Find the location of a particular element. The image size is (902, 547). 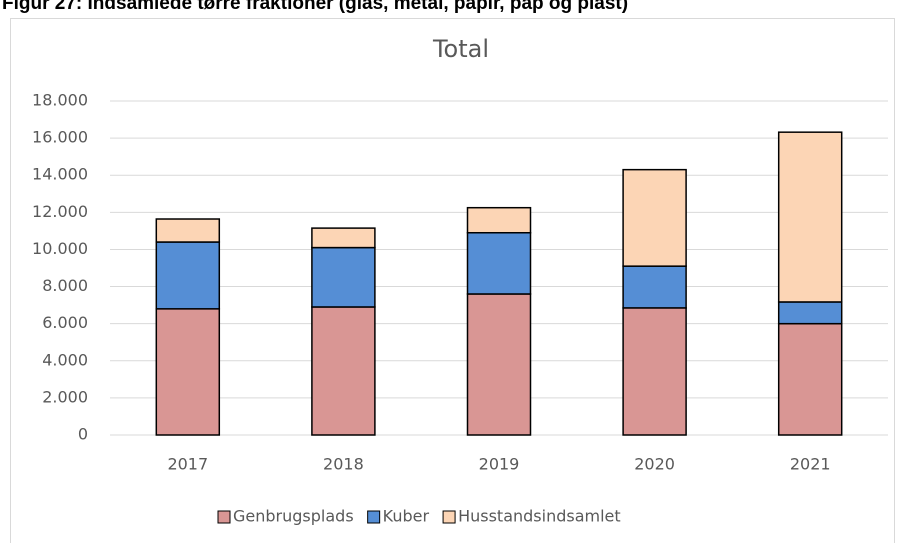

legend-label: Genbrugsplads is located at coordinates (293, 516).